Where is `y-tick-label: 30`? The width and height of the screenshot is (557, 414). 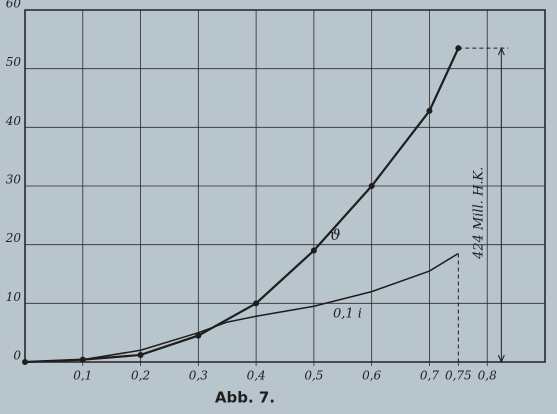
y-tick-label: 30 is located at coordinates (14, 180).